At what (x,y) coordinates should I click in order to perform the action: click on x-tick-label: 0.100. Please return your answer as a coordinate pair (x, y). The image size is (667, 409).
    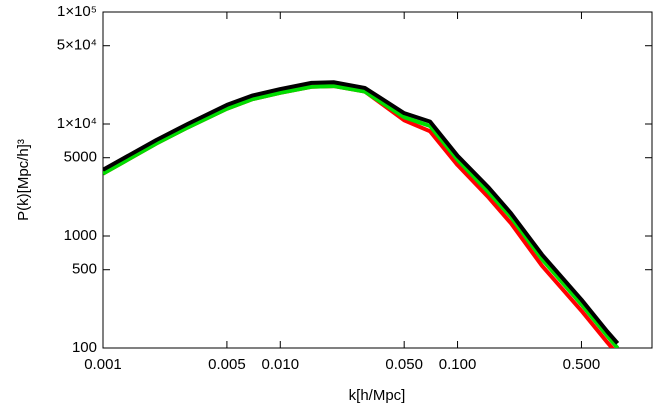
    Looking at the image, I should click on (458, 364).